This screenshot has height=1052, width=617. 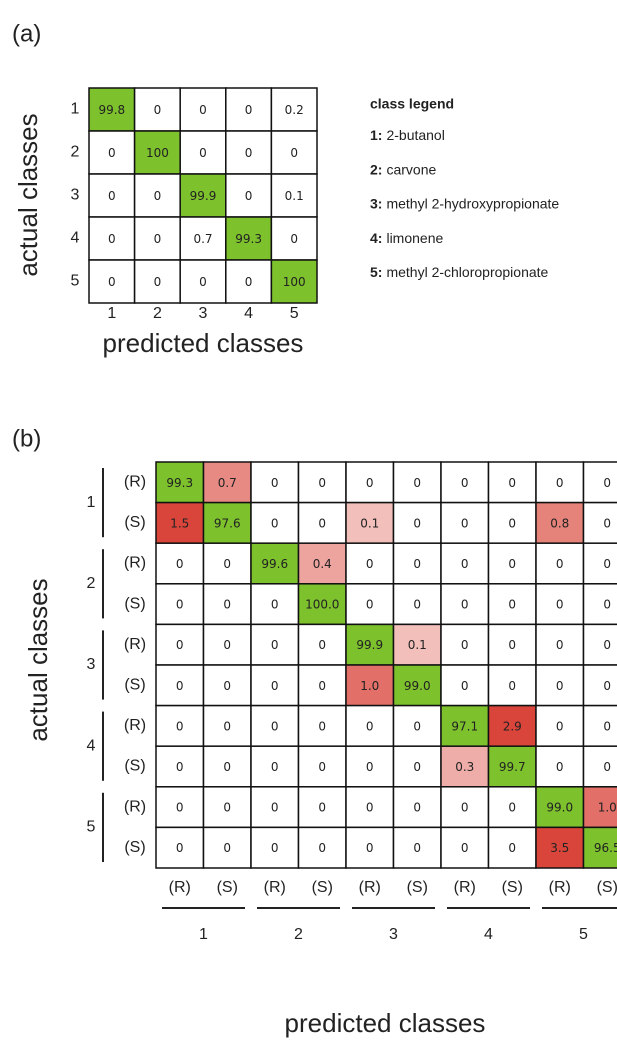 What do you see at coordinates (559, 523) in the screenshot?
I see `cell-label: 0.8` at bounding box center [559, 523].